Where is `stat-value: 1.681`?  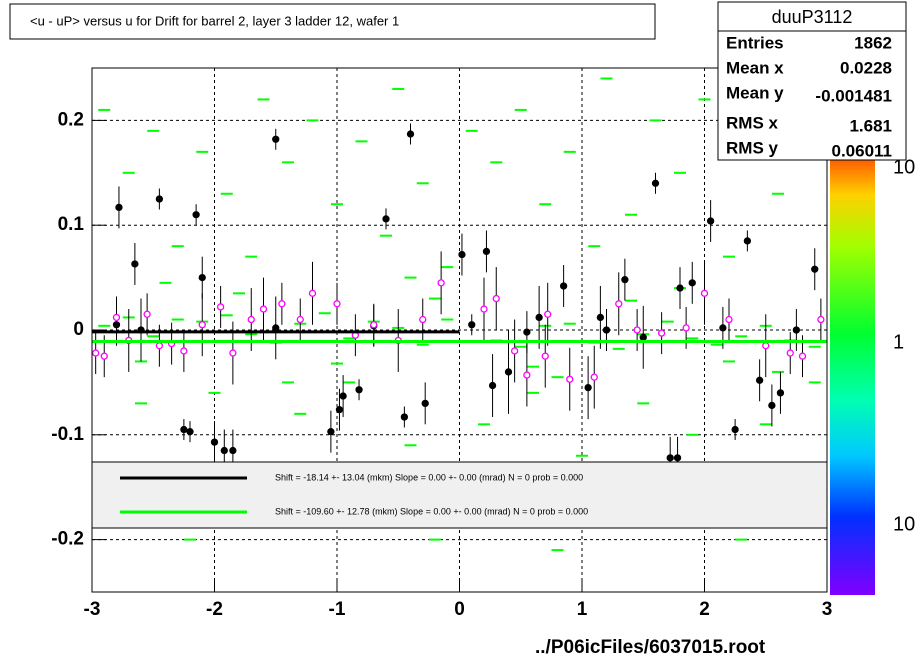
stat-value: 1.681 is located at coordinates (870, 125).